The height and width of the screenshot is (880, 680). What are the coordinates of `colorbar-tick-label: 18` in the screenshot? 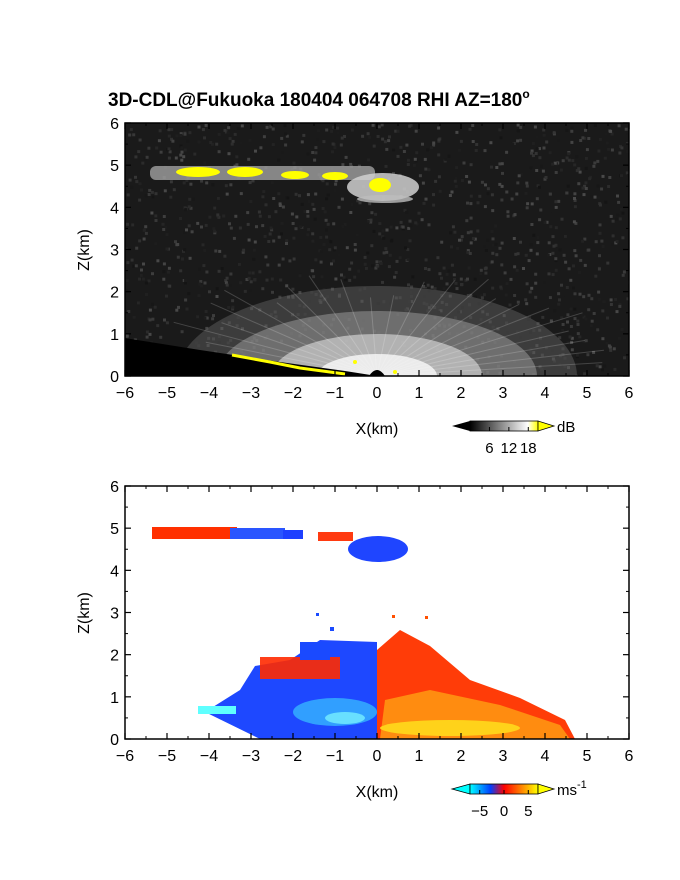 It's located at (528, 448).